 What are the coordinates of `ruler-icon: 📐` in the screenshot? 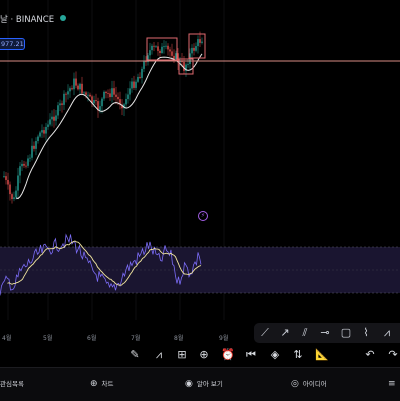 It's located at (322, 354).